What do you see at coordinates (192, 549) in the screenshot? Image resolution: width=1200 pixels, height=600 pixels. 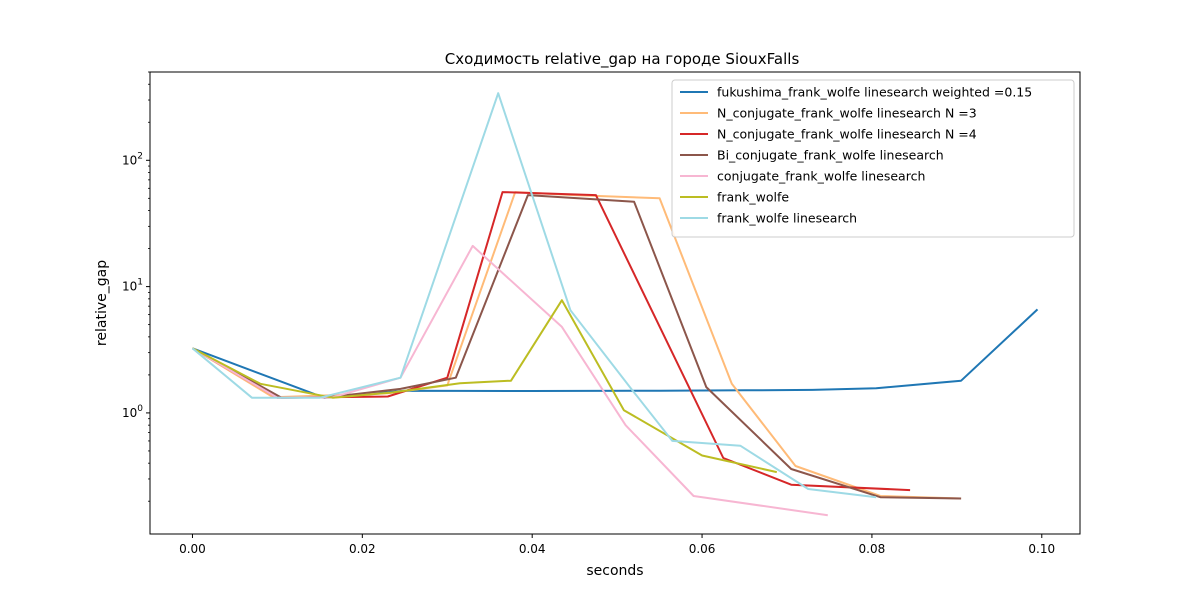 I see `x-tick-label: 0.00` at bounding box center [192, 549].